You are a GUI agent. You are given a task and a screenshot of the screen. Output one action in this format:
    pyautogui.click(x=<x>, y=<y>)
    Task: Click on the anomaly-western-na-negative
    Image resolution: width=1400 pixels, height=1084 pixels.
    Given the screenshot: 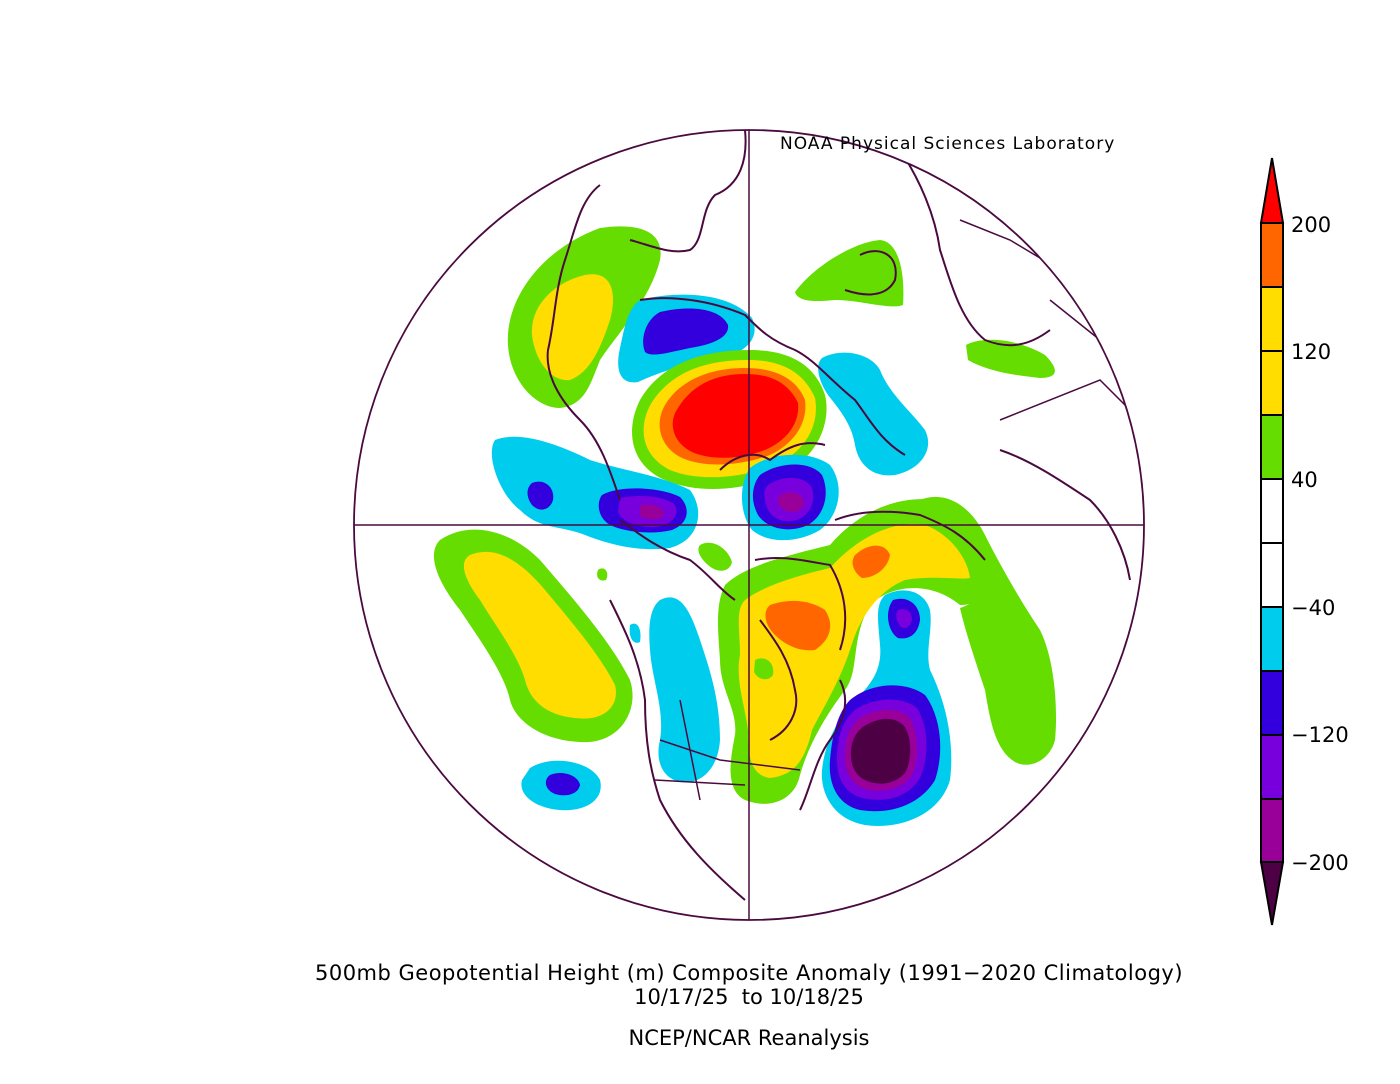 What is the action you would take?
    pyautogui.click(x=684, y=690)
    